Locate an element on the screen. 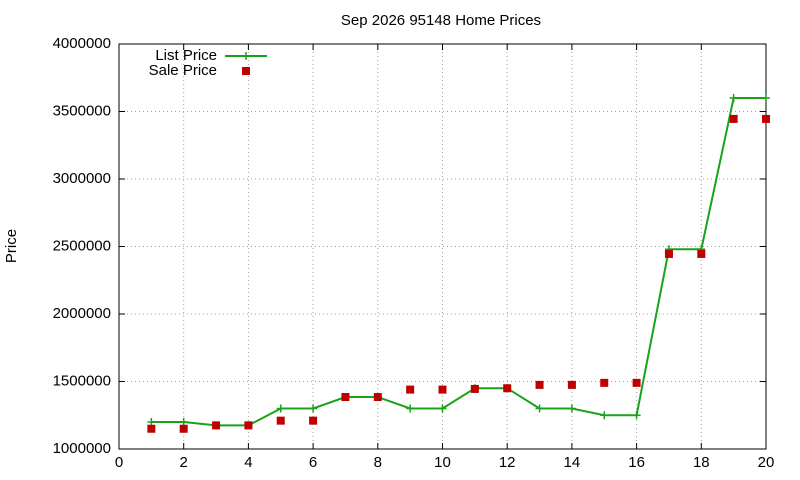 This screenshot has height=480, width=800. y-tick-label: 2000000 is located at coordinates (82, 313).